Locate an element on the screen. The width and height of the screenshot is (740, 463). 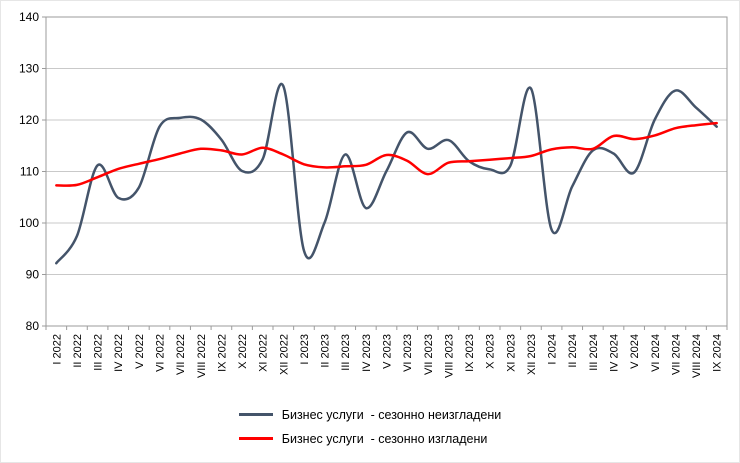
series-line-adjusted is located at coordinates (386, 154).